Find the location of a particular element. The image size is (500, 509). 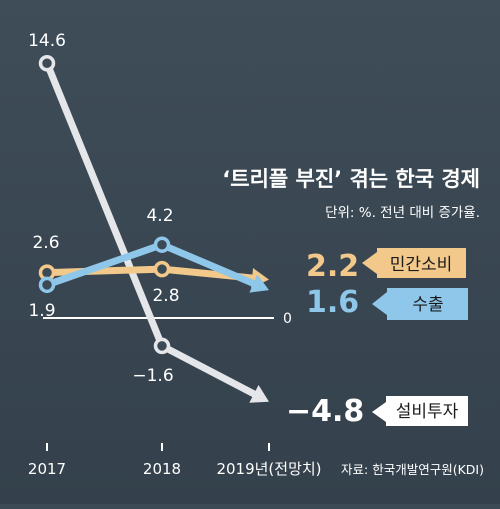

tag-export: 수출 is located at coordinates (420, 304).